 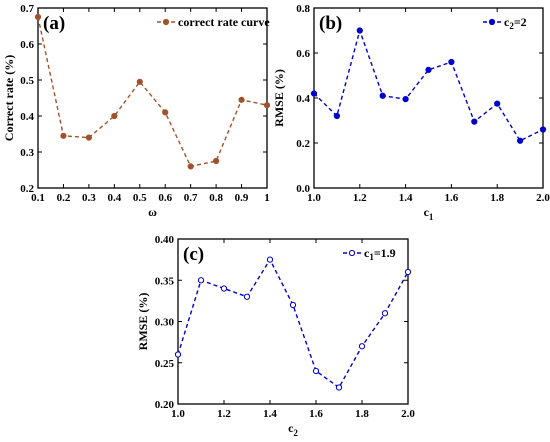 I want to click on x-tick-label: 0.9, so click(x=242, y=198).